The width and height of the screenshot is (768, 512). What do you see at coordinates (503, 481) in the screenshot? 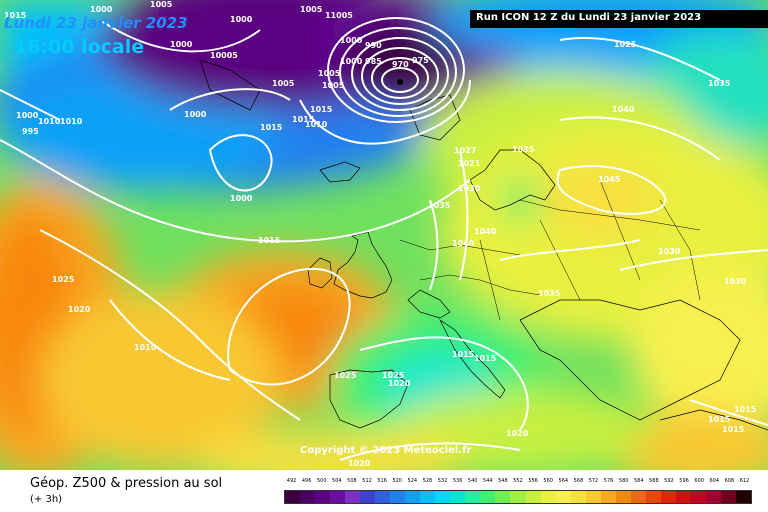
I see `scale-label: 548` at bounding box center [503, 481].